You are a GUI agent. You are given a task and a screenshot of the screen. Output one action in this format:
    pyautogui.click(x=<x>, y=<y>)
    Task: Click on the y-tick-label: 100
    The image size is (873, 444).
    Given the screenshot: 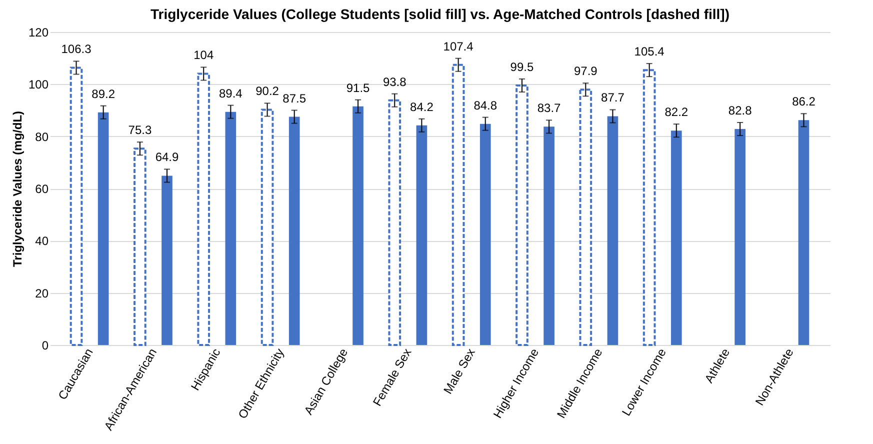 What is the action you would take?
    pyautogui.click(x=38, y=85)
    